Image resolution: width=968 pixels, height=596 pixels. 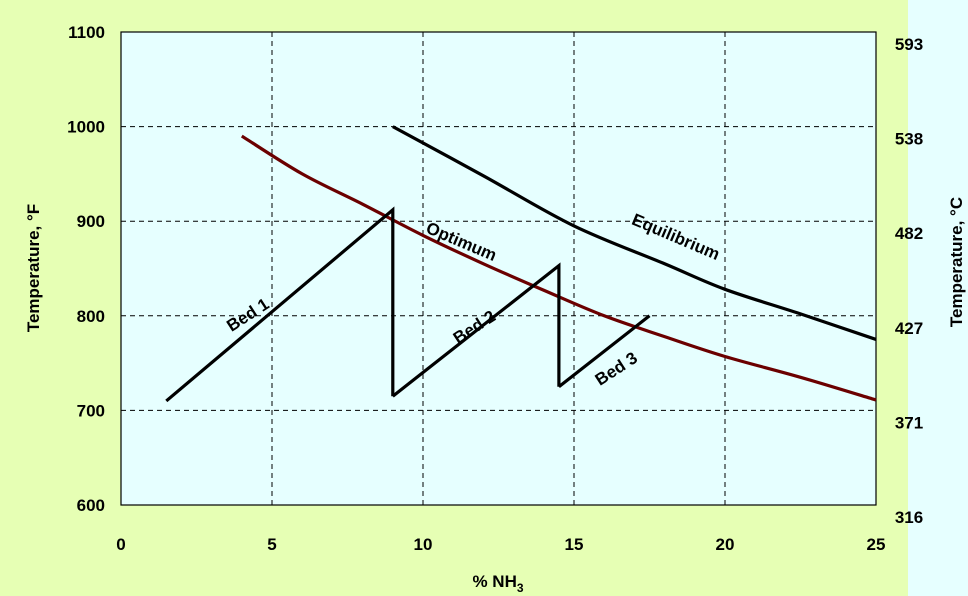 What do you see at coordinates (91, 505) in the screenshot?
I see `y-left-tick-label: 600` at bounding box center [91, 505].